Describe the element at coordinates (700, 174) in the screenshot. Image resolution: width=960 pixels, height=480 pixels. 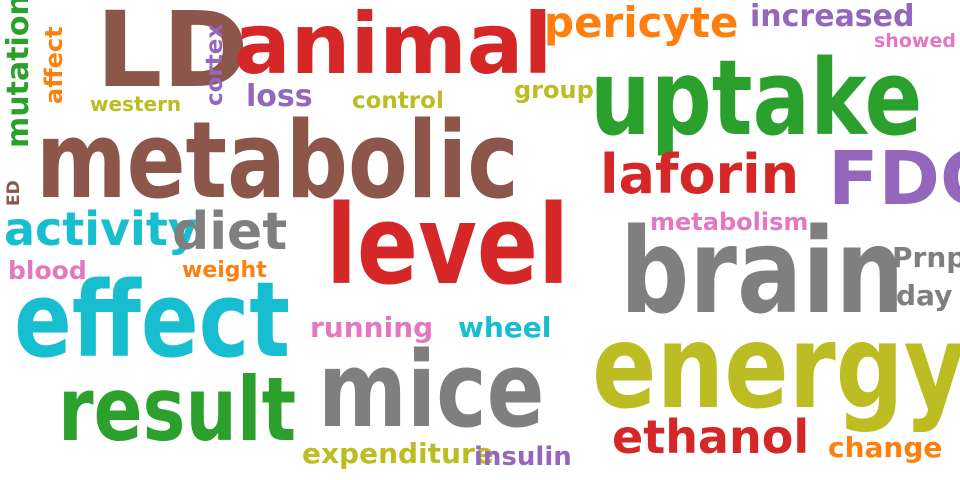
I see `word-laforin: laforin` at that location.